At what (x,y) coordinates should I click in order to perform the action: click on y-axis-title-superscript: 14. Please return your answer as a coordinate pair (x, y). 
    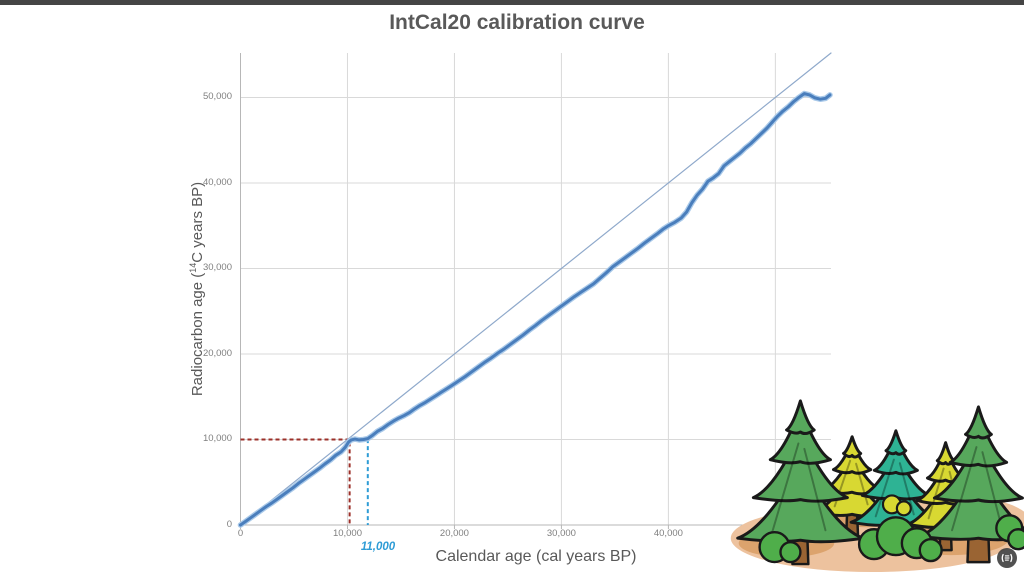
    Looking at the image, I should click on (193, 267).